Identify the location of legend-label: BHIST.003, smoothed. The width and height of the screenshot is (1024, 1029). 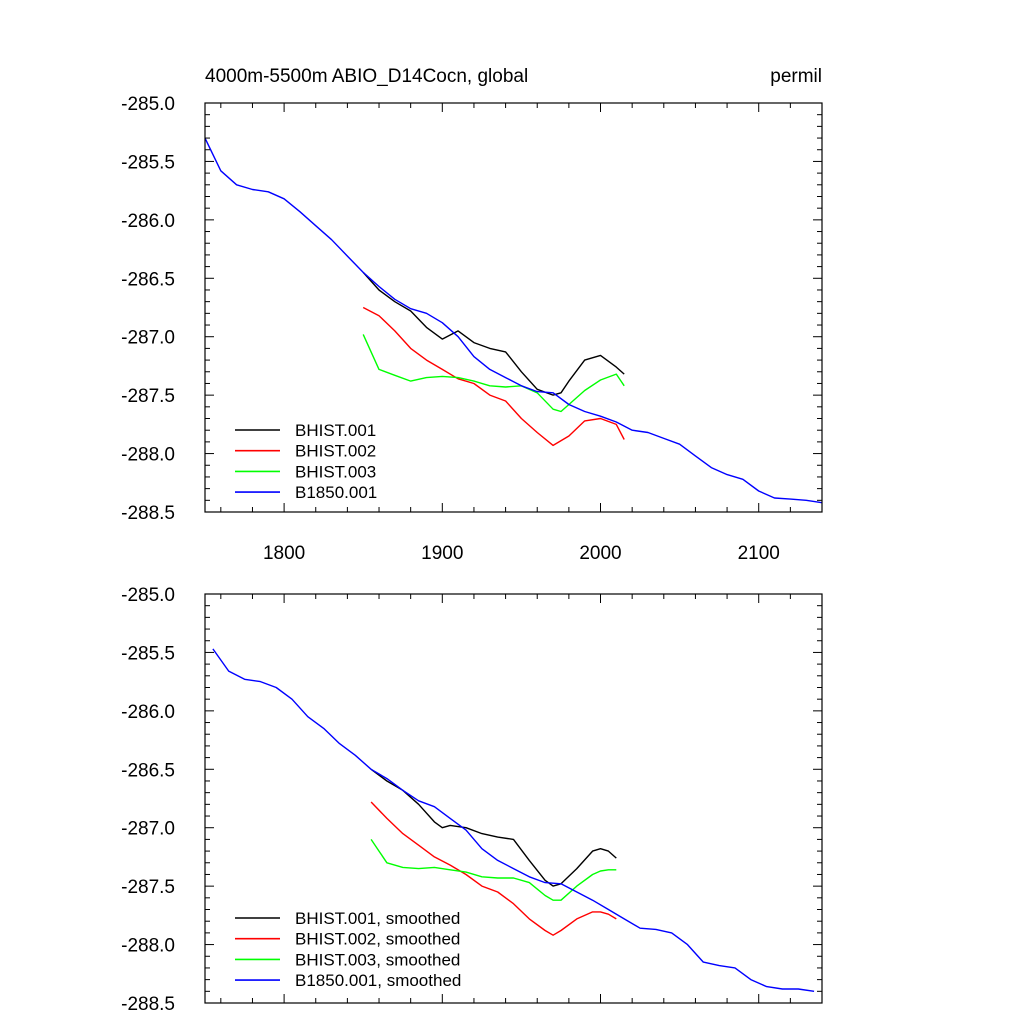
(377, 959).